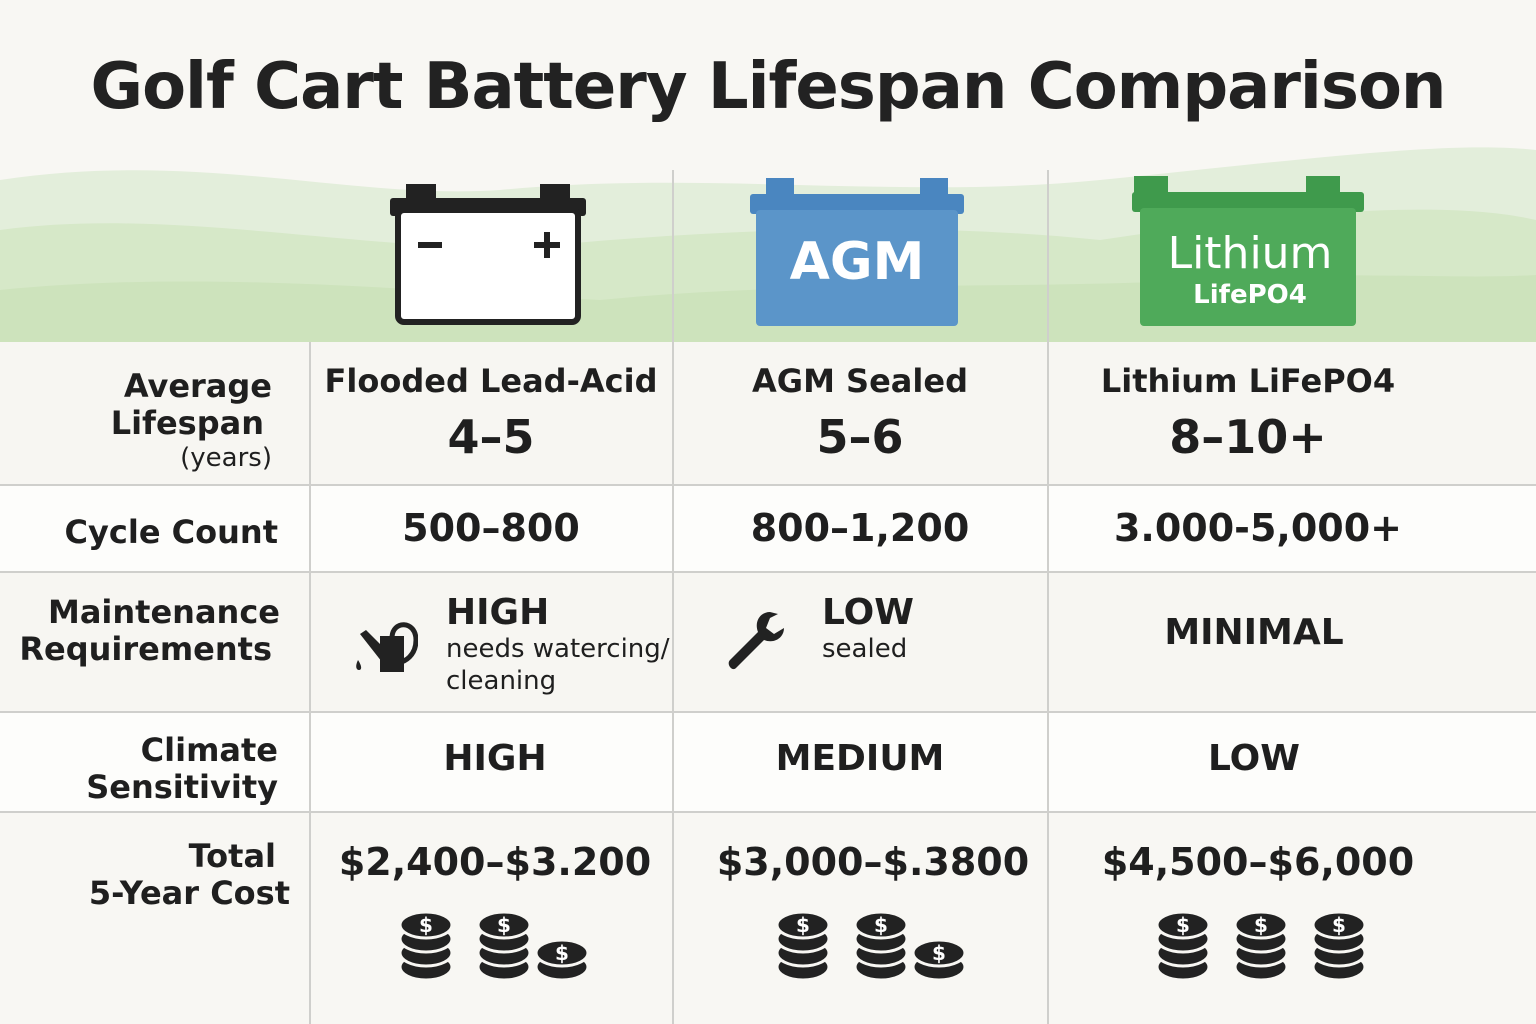 The width and height of the screenshot is (1536, 1024). I want to click on page-title: Golf Cart Battery Lifespan Comparison, so click(768, 87).